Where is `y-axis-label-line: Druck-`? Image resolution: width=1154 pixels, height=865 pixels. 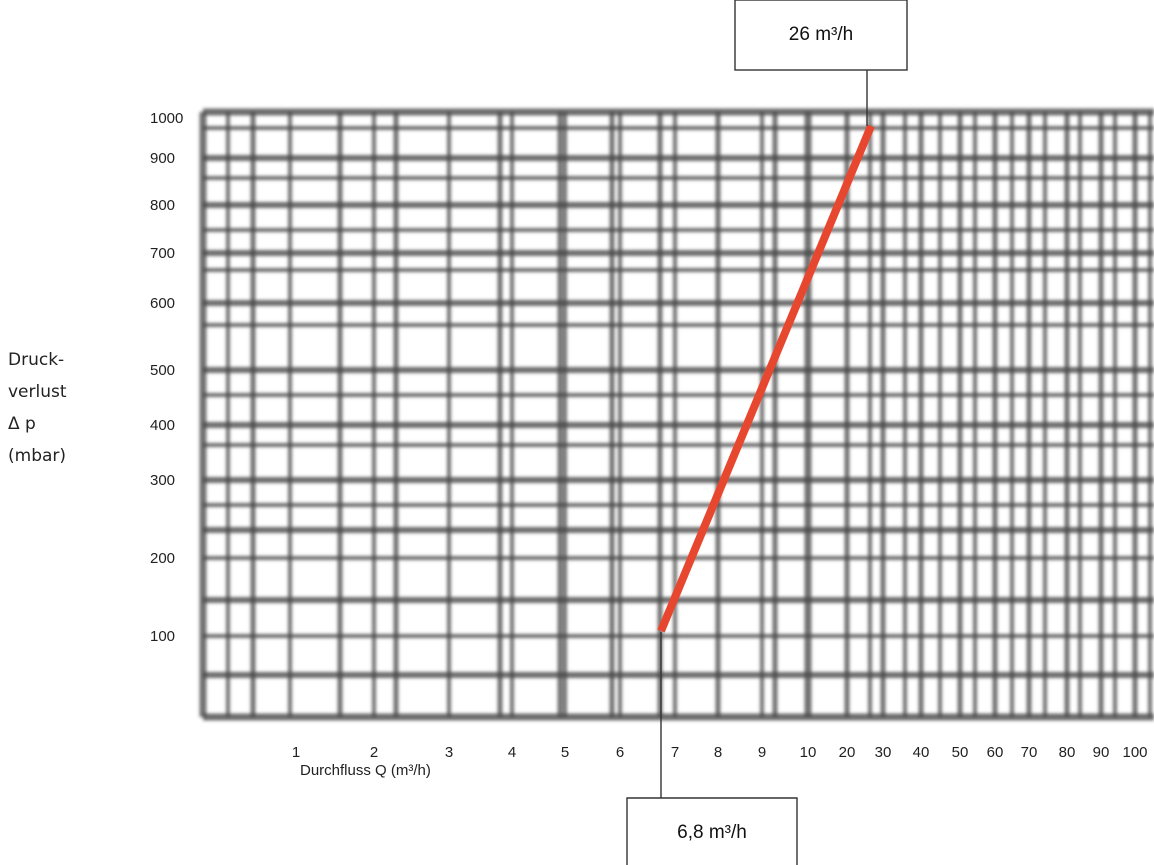
y-axis-label-line: Druck- is located at coordinates (36, 360).